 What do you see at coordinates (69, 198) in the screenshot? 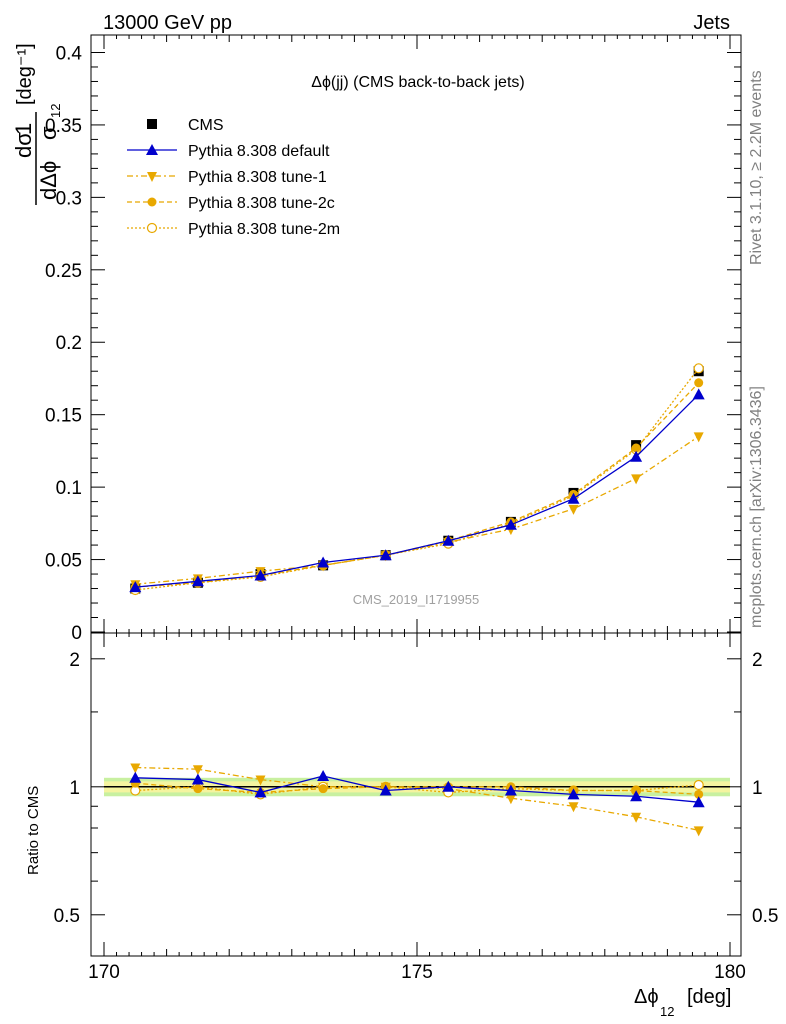
I see `main-ytick-label: 0.3` at bounding box center [69, 198].